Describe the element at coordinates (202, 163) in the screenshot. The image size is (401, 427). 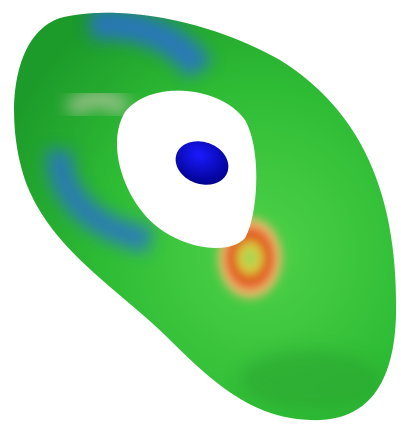
I see `inner-blob` at that location.